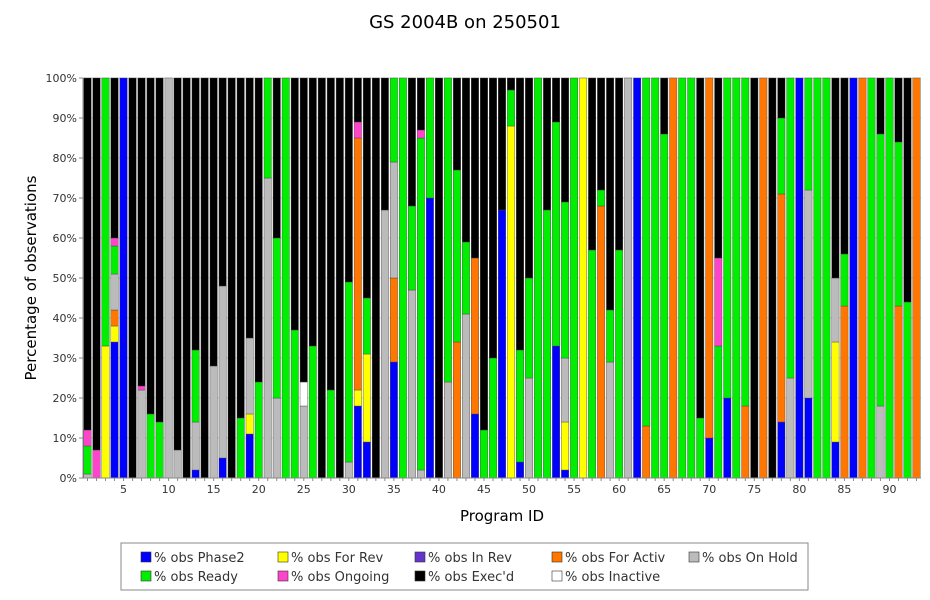 This screenshot has width=930, height=600. Describe the element at coordinates (420, 576) in the screenshot. I see `legend-swatch-ex` at that location.